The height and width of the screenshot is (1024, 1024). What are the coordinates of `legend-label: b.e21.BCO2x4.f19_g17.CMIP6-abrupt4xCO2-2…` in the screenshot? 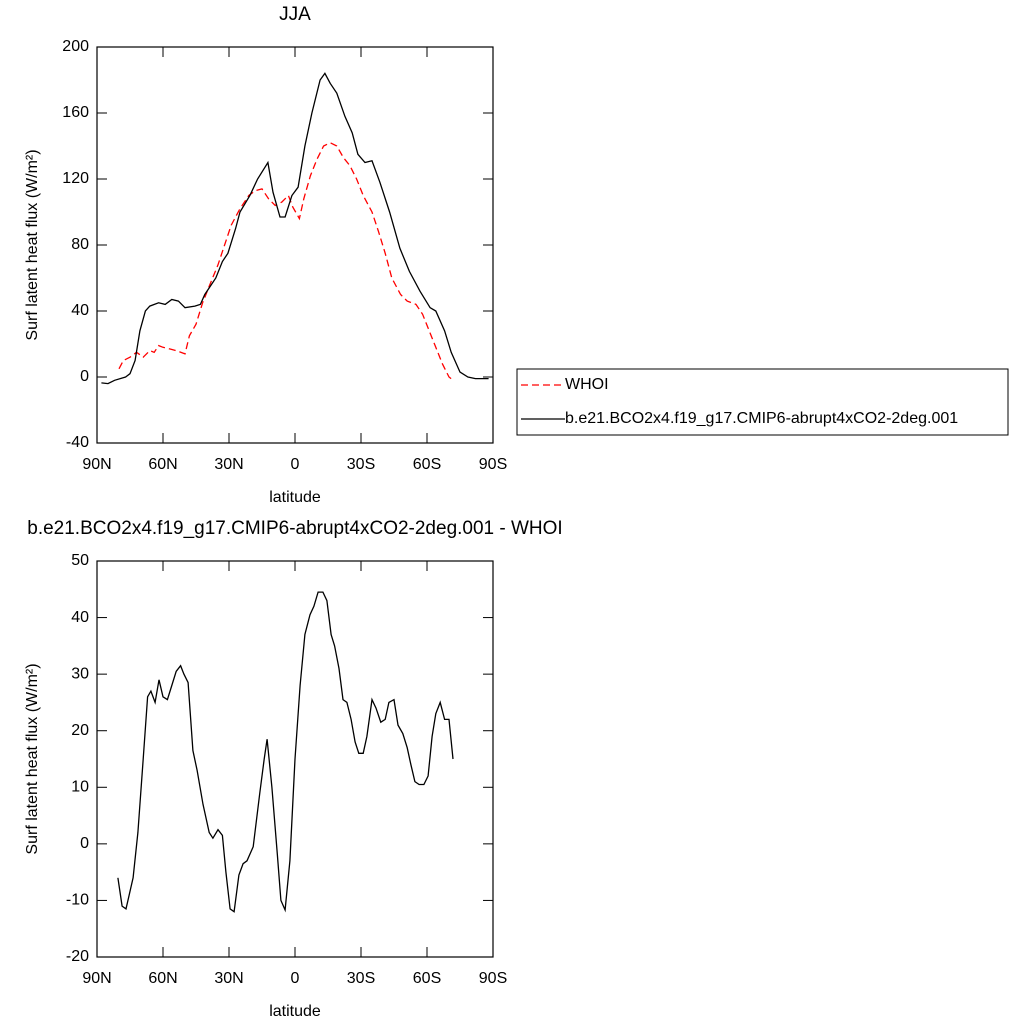 It's located at (761, 418).